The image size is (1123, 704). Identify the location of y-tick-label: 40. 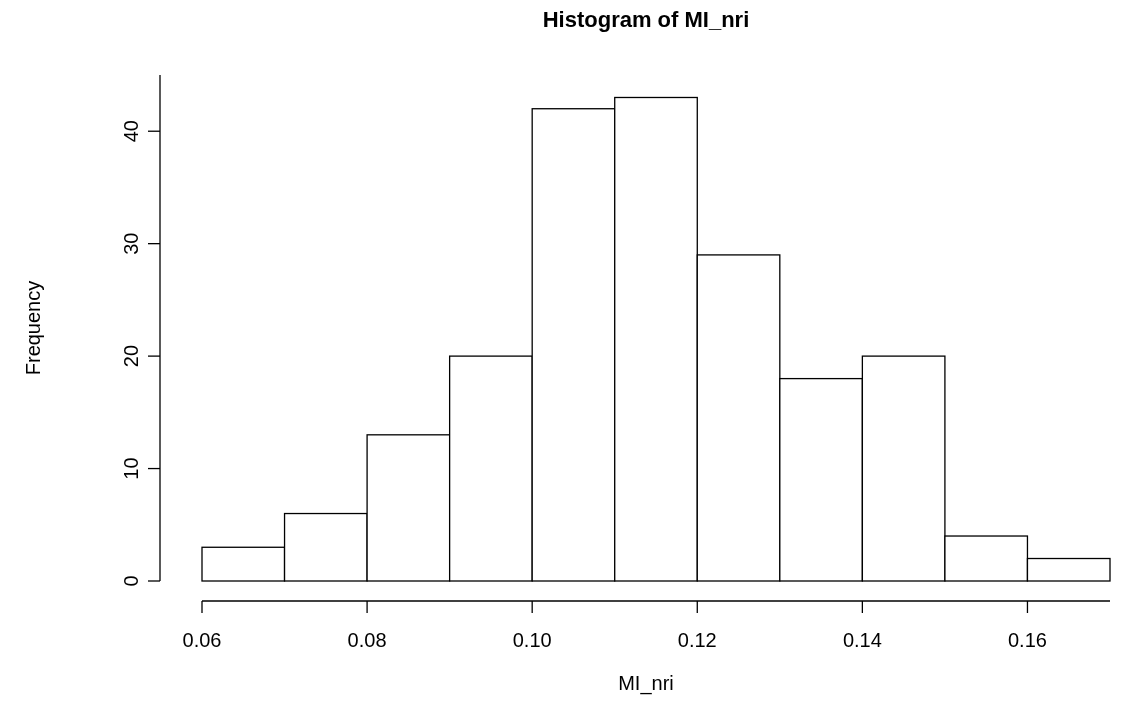
(131, 131).